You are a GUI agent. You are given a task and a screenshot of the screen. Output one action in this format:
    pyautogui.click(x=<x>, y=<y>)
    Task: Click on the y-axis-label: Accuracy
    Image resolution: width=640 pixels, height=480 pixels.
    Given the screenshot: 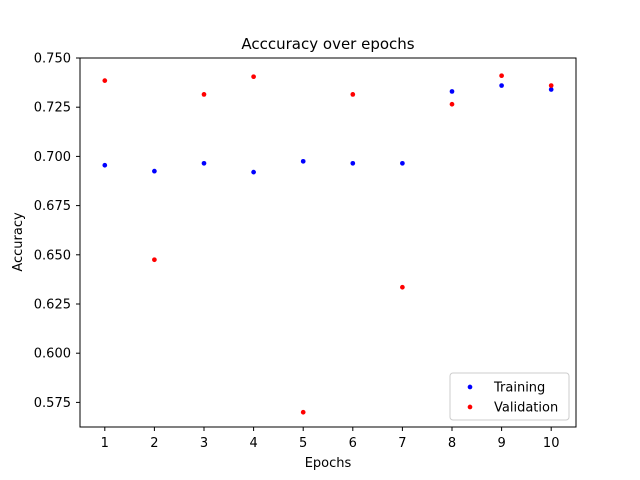 What is the action you would take?
    pyautogui.click(x=18, y=242)
    